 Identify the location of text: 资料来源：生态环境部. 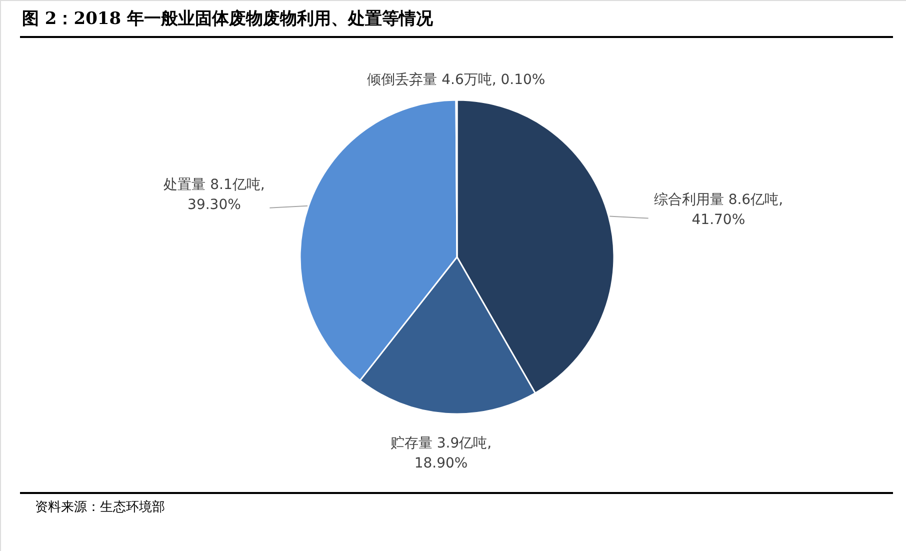
(100, 507).